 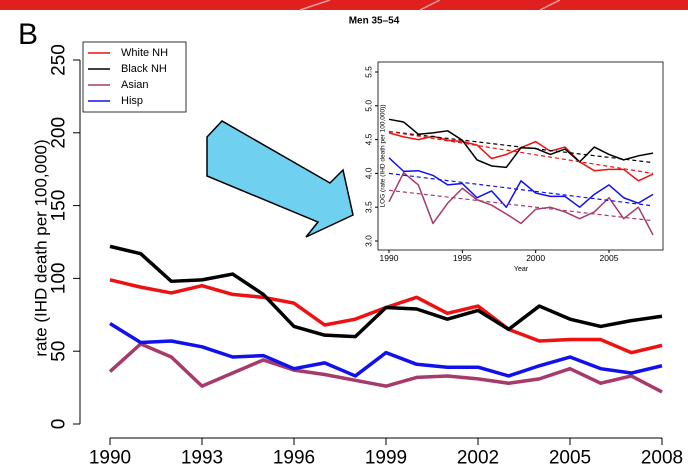 What do you see at coordinates (535, 258) in the screenshot?
I see `x-tick-label: 2000` at bounding box center [535, 258].